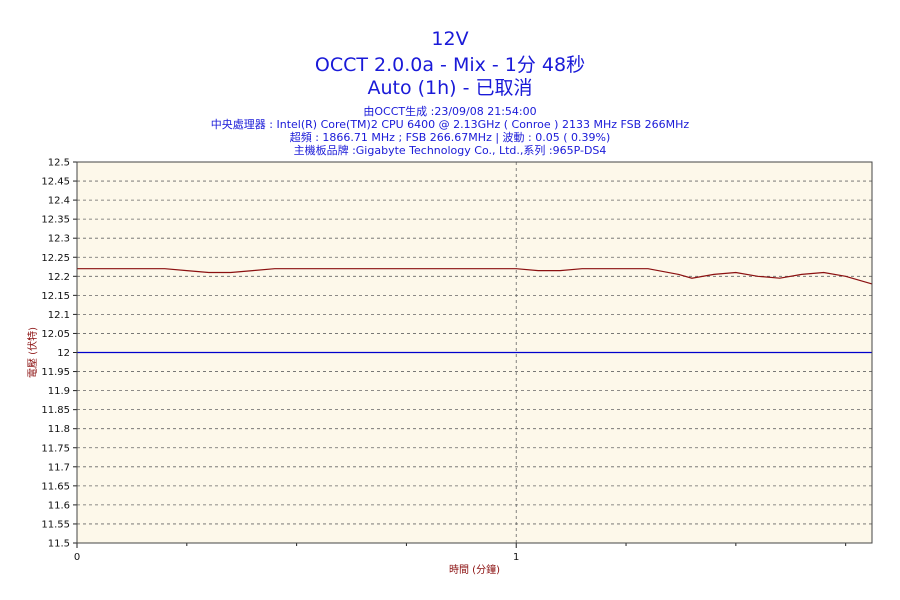  Describe the element at coordinates (59, 505) in the screenshot. I see `y-tick-label: 11.6` at that location.